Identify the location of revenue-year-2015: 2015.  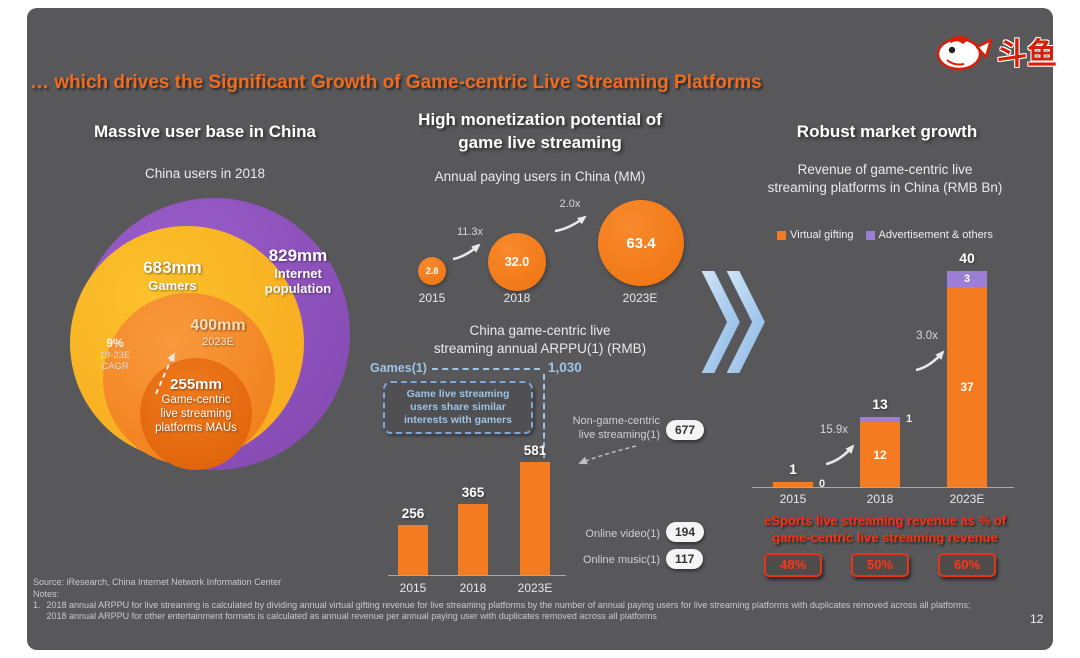
(793, 499).